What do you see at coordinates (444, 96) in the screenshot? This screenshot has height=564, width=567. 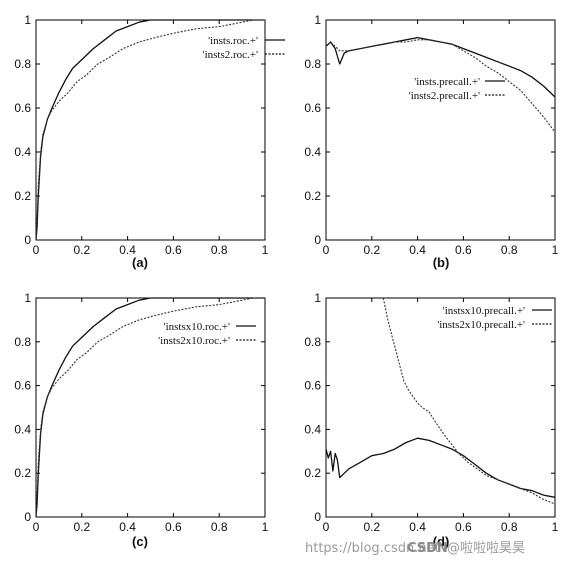 I see `legend-label: 'insts2.precall.+'` at bounding box center [444, 96].